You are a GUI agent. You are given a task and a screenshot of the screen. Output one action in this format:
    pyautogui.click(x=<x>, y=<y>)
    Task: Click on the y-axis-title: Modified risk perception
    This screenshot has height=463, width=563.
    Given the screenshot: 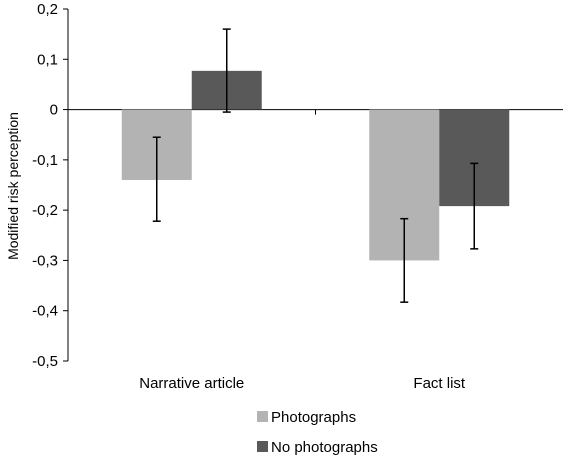 What is the action you would take?
    pyautogui.click(x=13, y=186)
    